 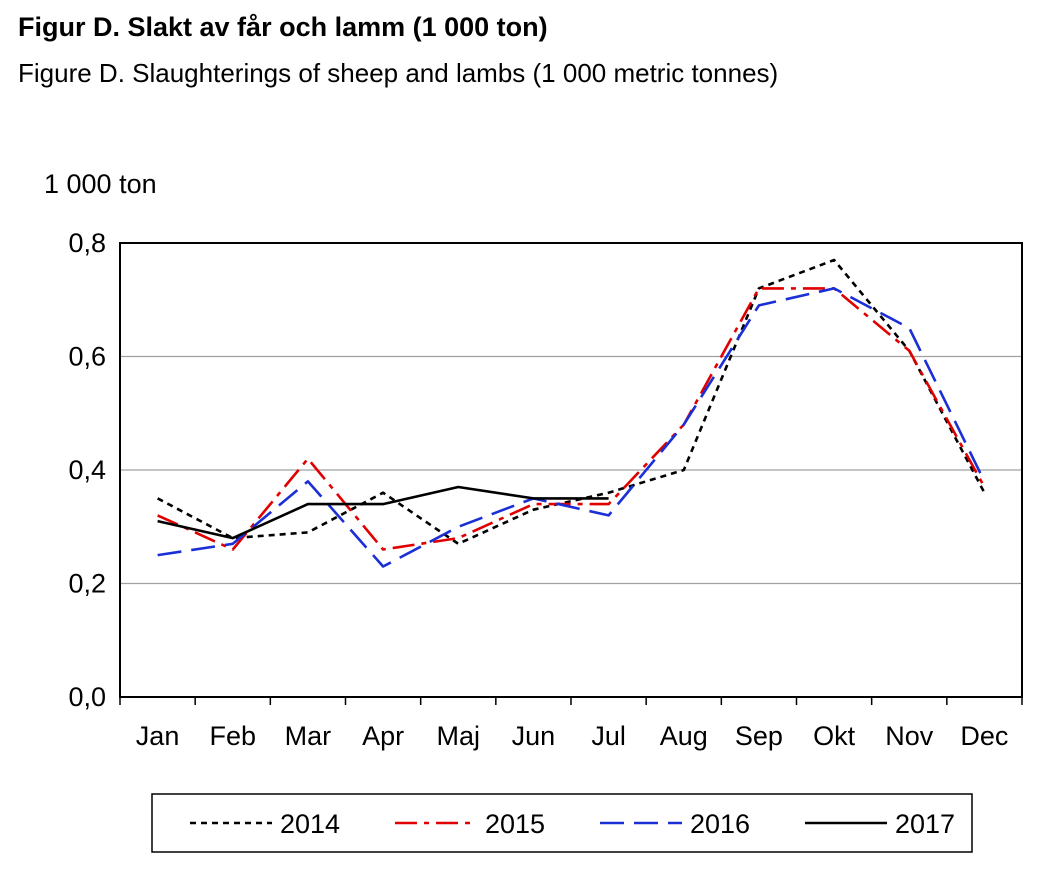 I want to click on x-tick-label: Nov, so click(x=909, y=736).